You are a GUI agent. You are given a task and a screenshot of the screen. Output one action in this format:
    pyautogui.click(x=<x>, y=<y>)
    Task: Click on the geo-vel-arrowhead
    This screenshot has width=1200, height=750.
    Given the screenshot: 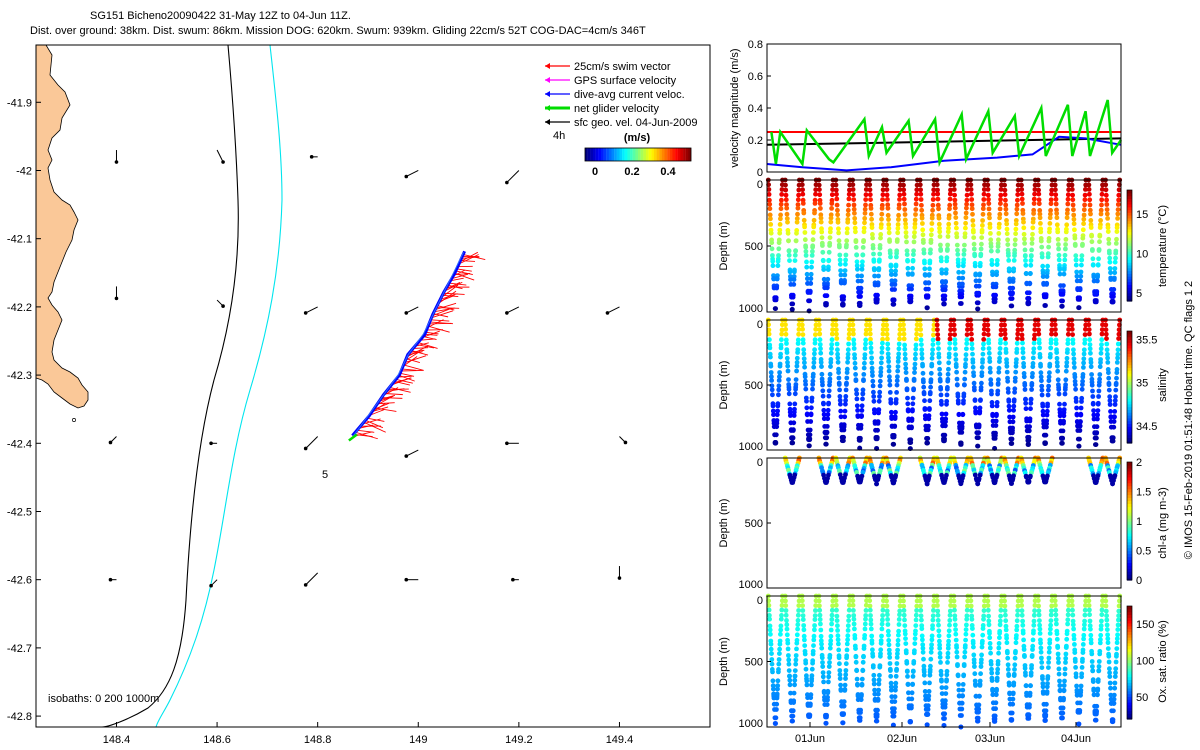 What is the action you would take?
    pyautogui.click(x=406, y=176)
    